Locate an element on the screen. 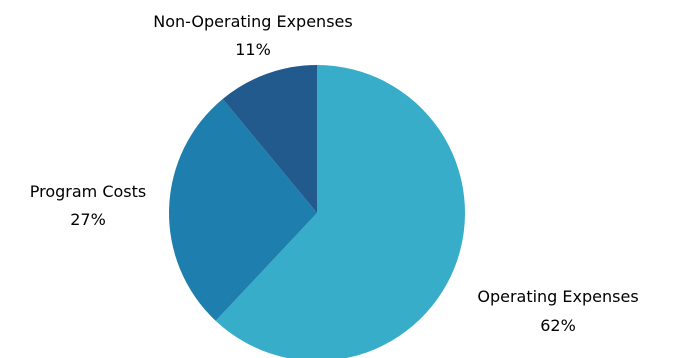 Image resolution: width=675 pixels, height=358 pixels. slice-value-non-operating-expenses: 11% is located at coordinates (253, 49).